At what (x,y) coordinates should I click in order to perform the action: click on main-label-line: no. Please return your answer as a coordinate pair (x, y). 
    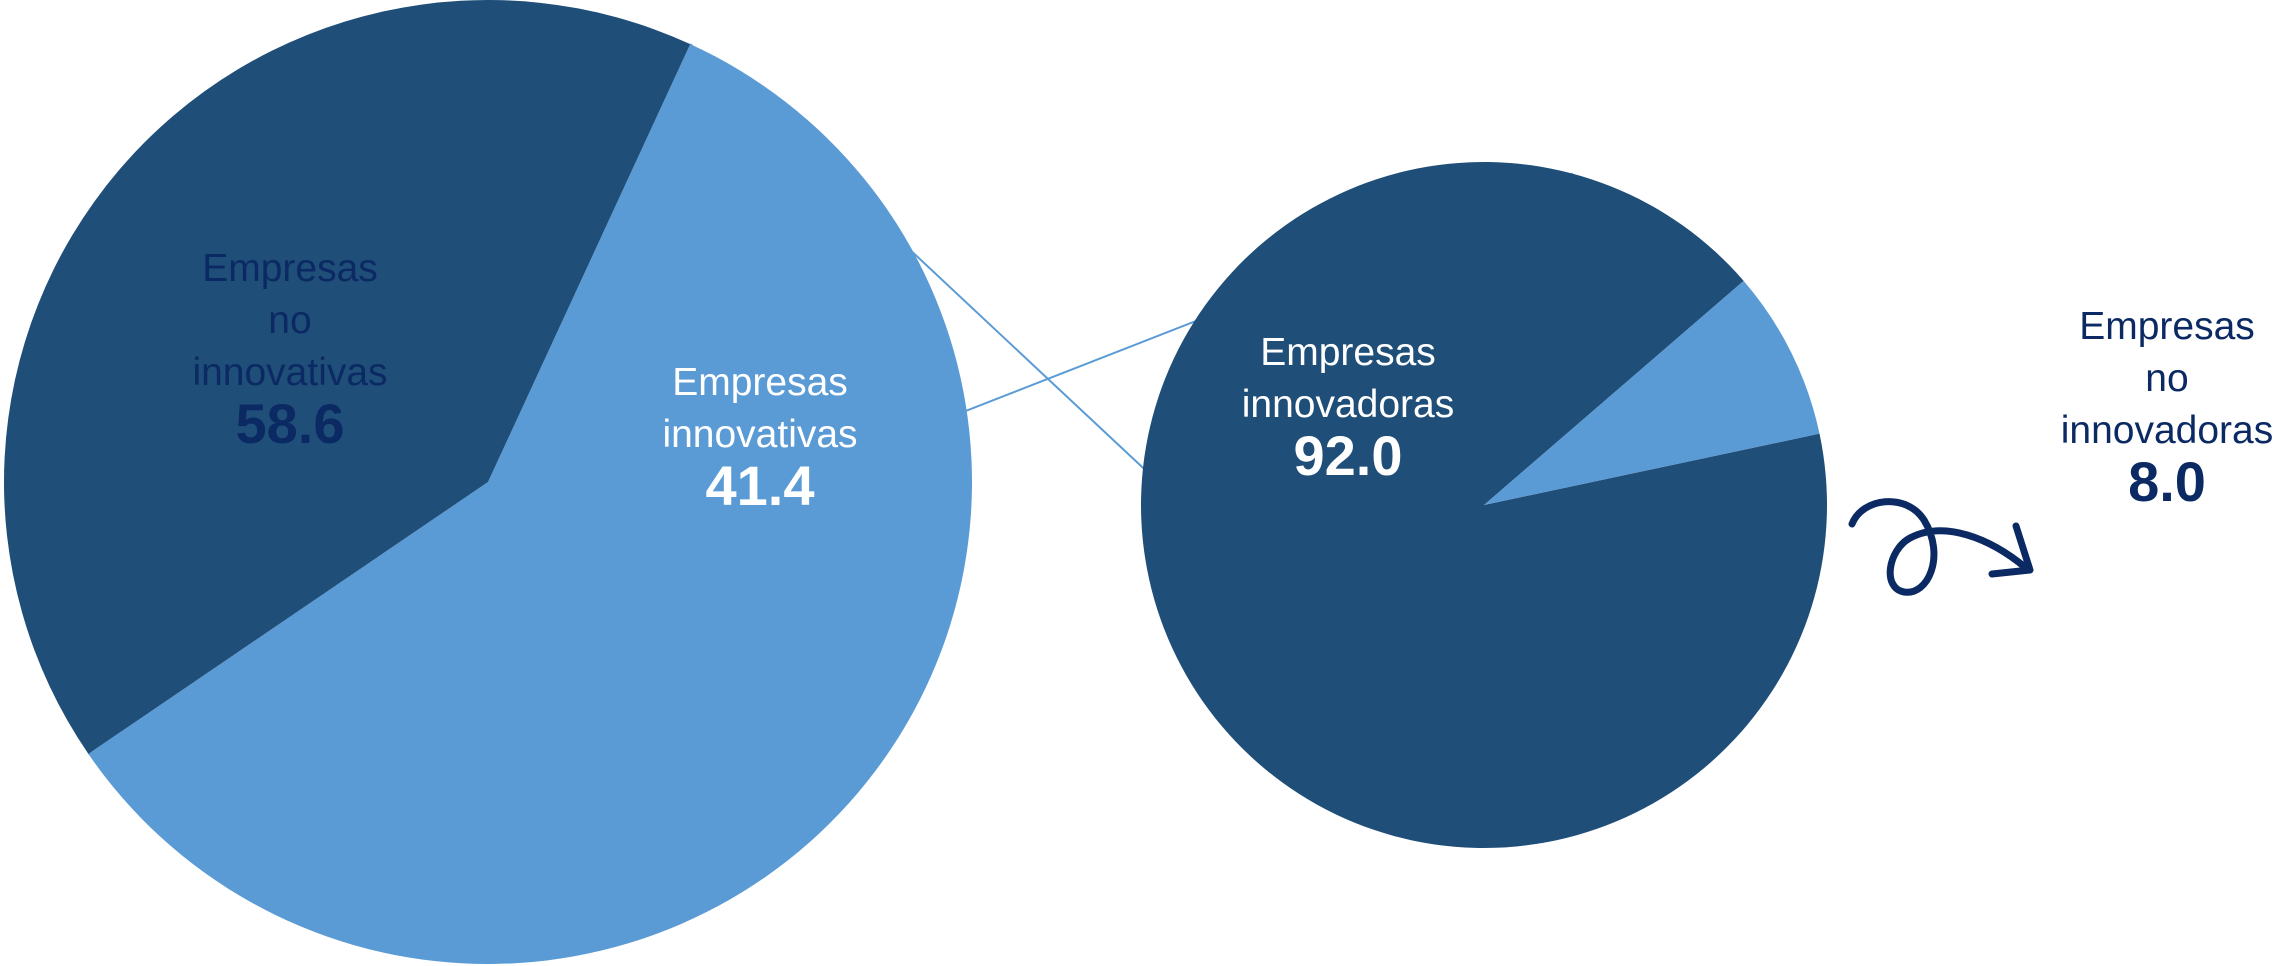
    Looking at the image, I should click on (289, 320).